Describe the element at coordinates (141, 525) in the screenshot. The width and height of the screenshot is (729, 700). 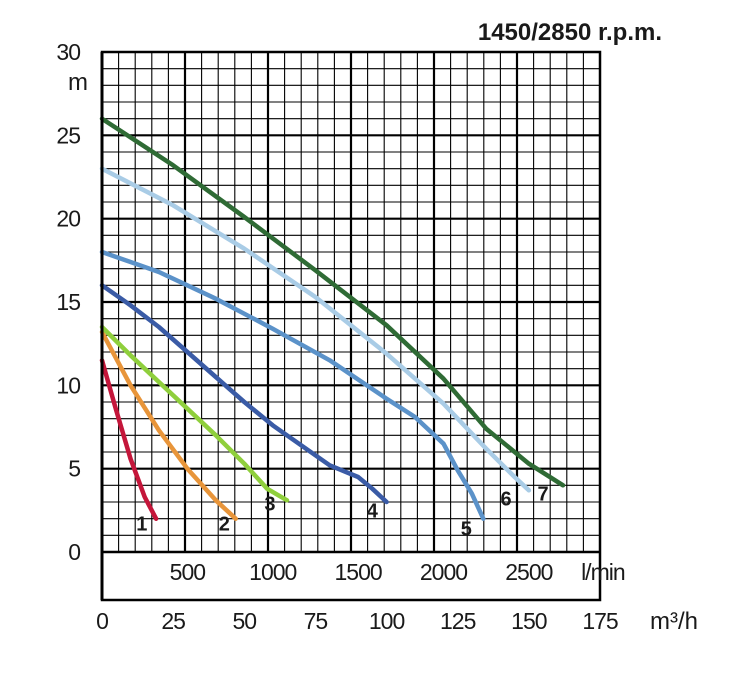
I see `curve-label-1: 1` at that location.